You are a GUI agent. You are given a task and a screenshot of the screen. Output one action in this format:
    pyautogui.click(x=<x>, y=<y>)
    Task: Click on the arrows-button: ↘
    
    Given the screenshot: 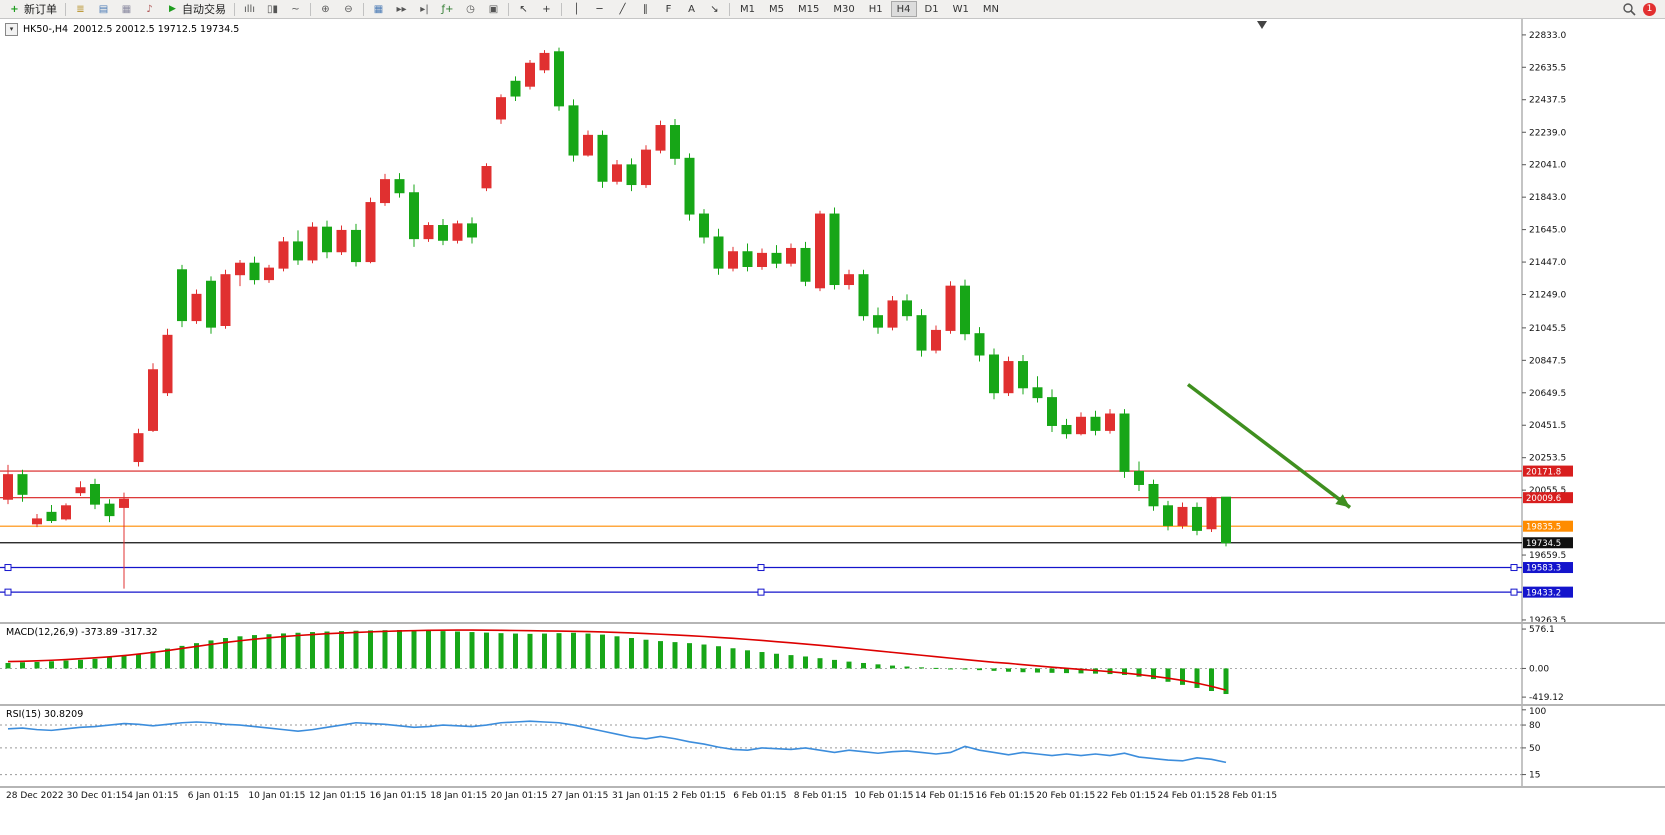 What is the action you would take?
    pyautogui.click(x=714, y=9)
    